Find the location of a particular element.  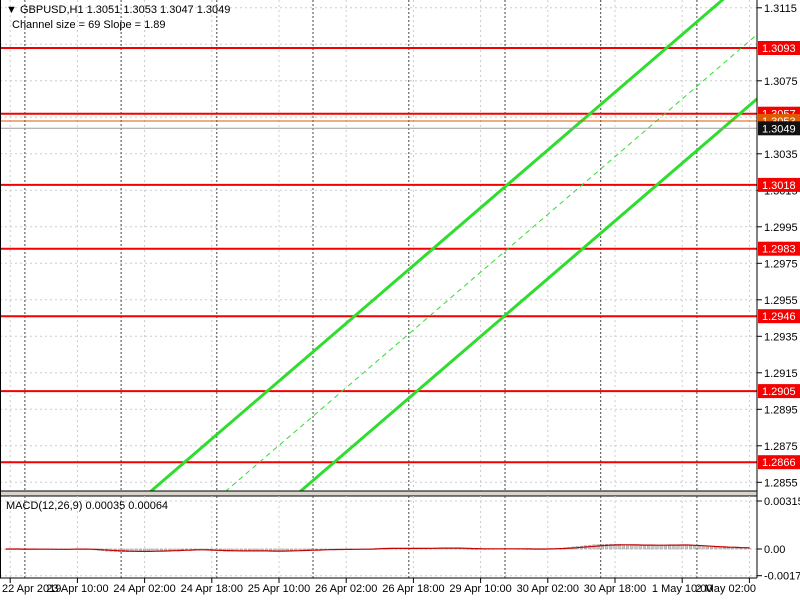

symbol-dropdown-icon: ▼ is located at coordinates (11, 10).